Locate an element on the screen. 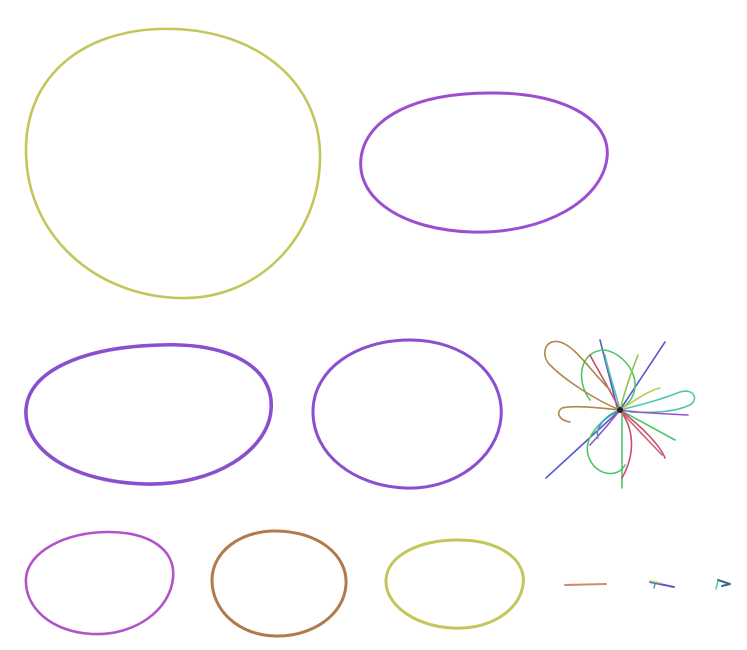  tangle-hub is located at coordinates (620, 410).